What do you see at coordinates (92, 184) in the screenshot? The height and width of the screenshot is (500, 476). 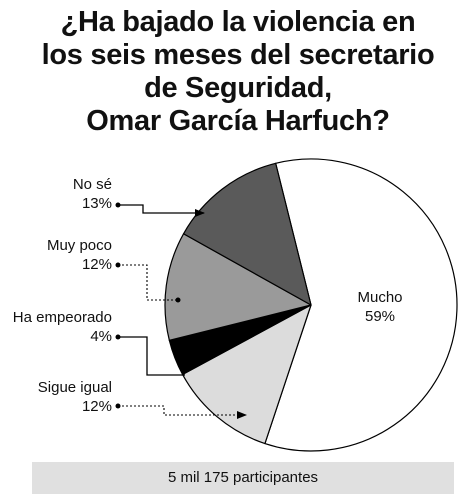 I see `slice-label: No sé` at bounding box center [92, 184].